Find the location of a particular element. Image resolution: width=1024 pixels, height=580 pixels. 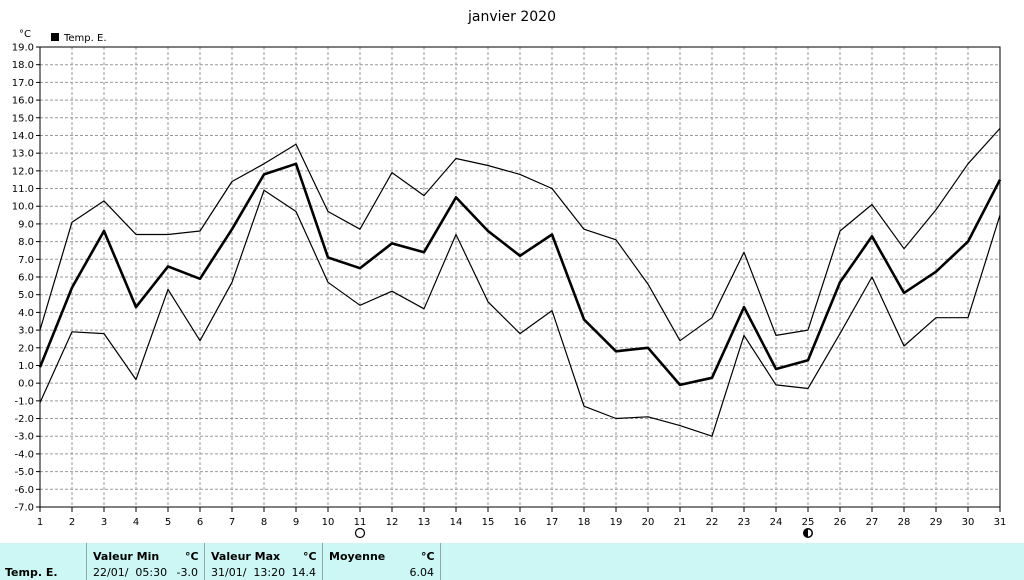

y-tick-label: 6.0 is located at coordinates (26, 278).